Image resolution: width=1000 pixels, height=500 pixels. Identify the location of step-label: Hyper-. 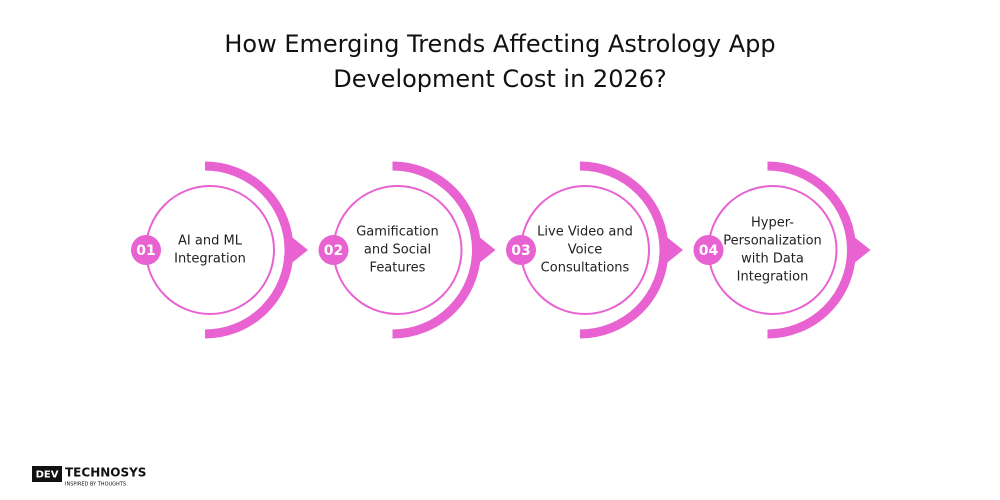
(772, 223).